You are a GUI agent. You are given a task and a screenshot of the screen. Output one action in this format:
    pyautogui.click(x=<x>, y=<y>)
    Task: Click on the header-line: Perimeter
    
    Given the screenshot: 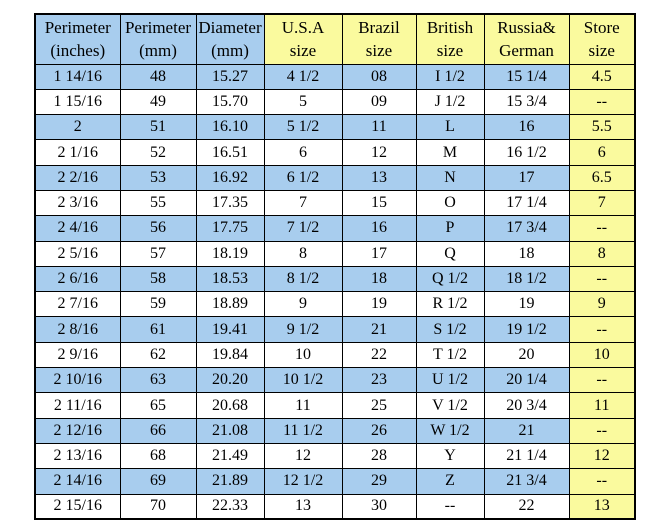 What is the action you would take?
    pyautogui.click(x=77, y=28)
    